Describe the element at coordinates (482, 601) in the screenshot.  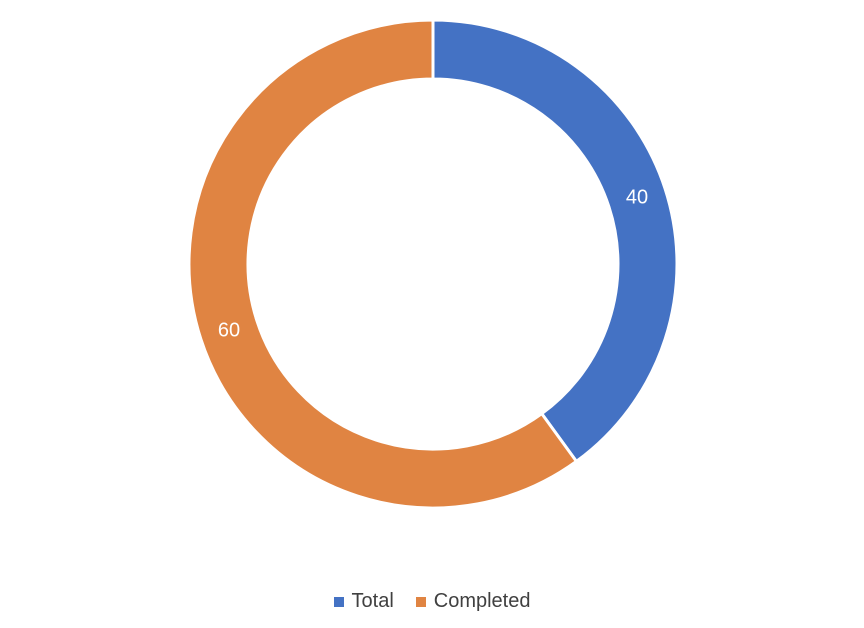
I see `legend-label-completed: Completed` at that location.